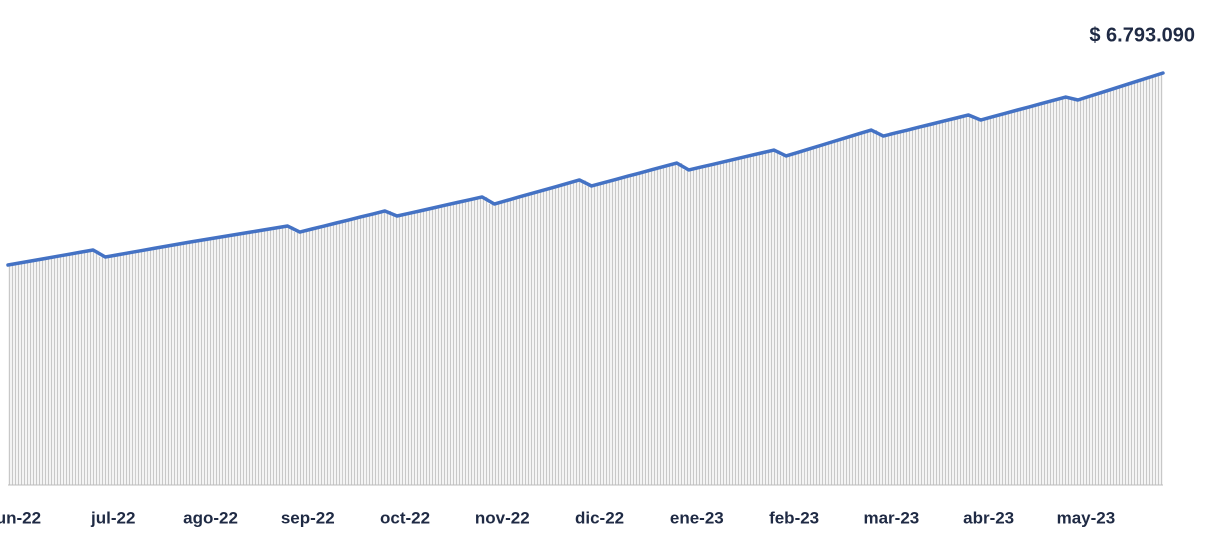  I want to click on x-tick-label: may-23, so click(1086, 517).